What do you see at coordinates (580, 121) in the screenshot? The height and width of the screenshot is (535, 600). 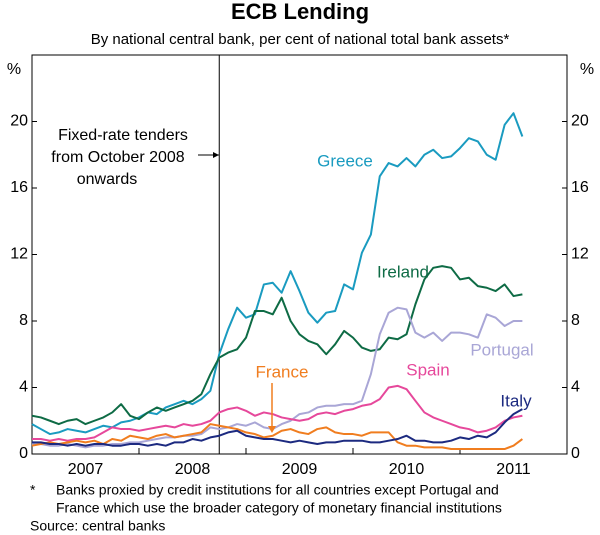 I see `y2-tick-label: 20` at bounding box center [580, 121].